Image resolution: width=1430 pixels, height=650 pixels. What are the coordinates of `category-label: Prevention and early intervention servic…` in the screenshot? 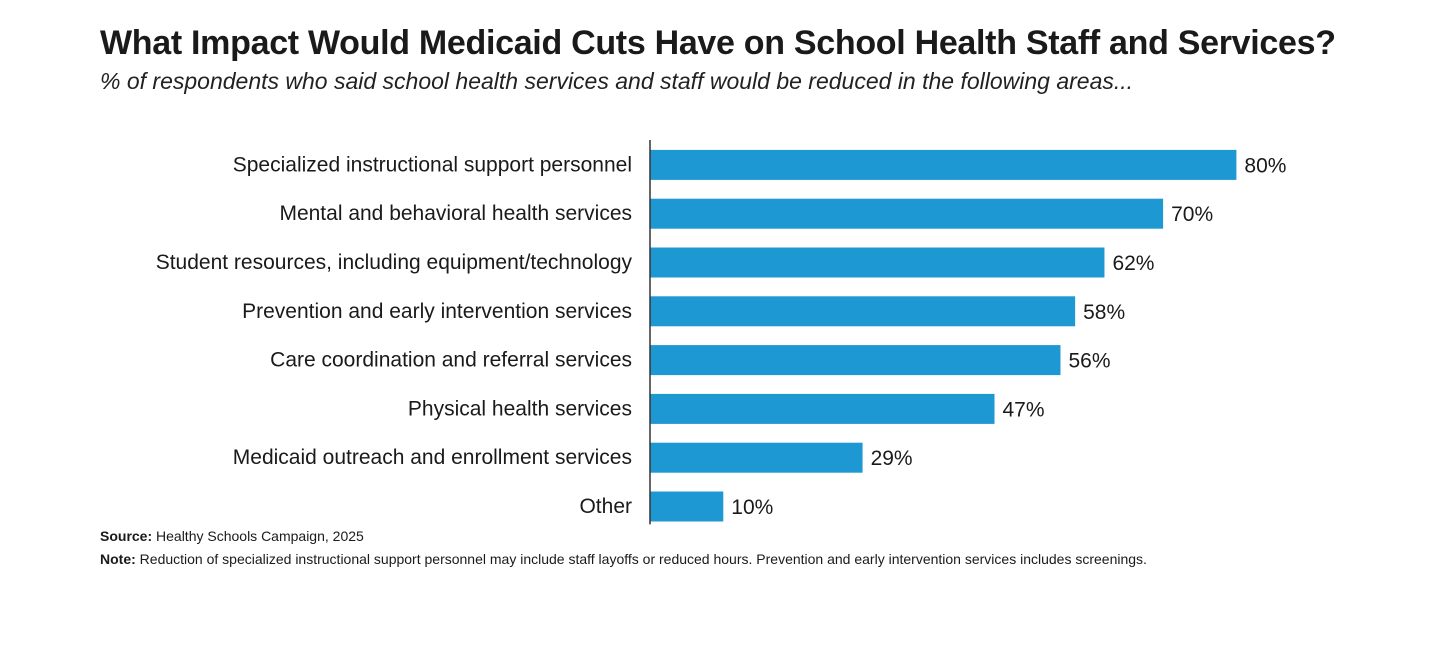 It's located at (437, 311).